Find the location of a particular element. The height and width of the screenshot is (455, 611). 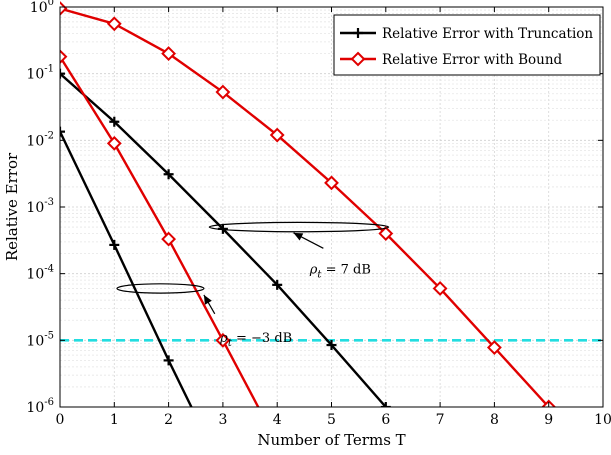

y-axis-label: Relative Error is located at coordinates (12, 206).